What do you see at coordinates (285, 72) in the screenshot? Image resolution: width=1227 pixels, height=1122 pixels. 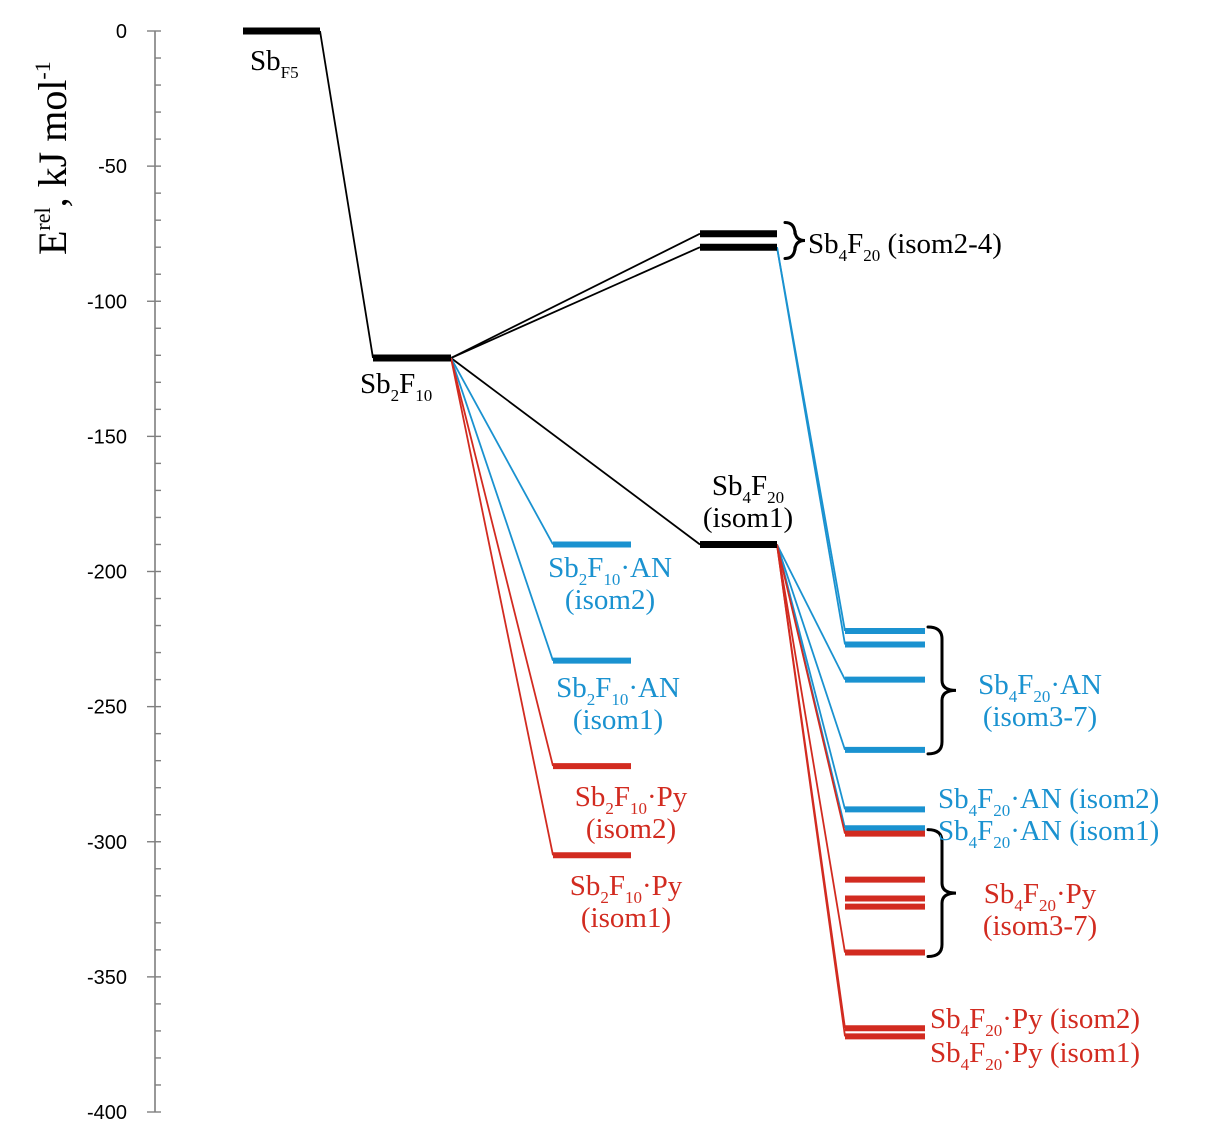 I see `lbl-sbf5-seg: F` at bounding box center [285, 72].